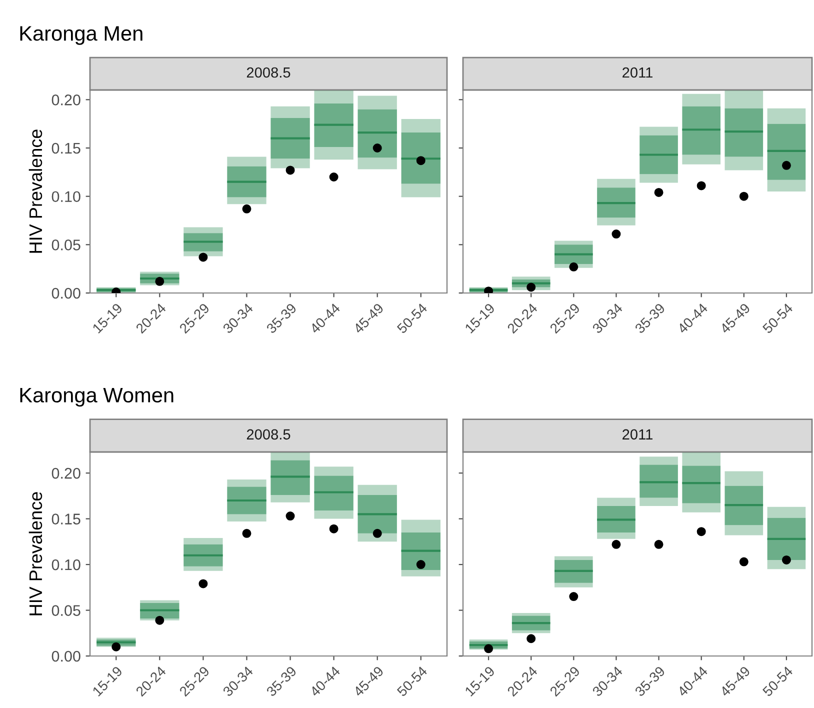 The width and height of the screenshot is (814, 708). What do you see at coordinates (81, 35) in the screenshot?
I see `chart-title: Karonga Men` at bounding box center [81, 35].